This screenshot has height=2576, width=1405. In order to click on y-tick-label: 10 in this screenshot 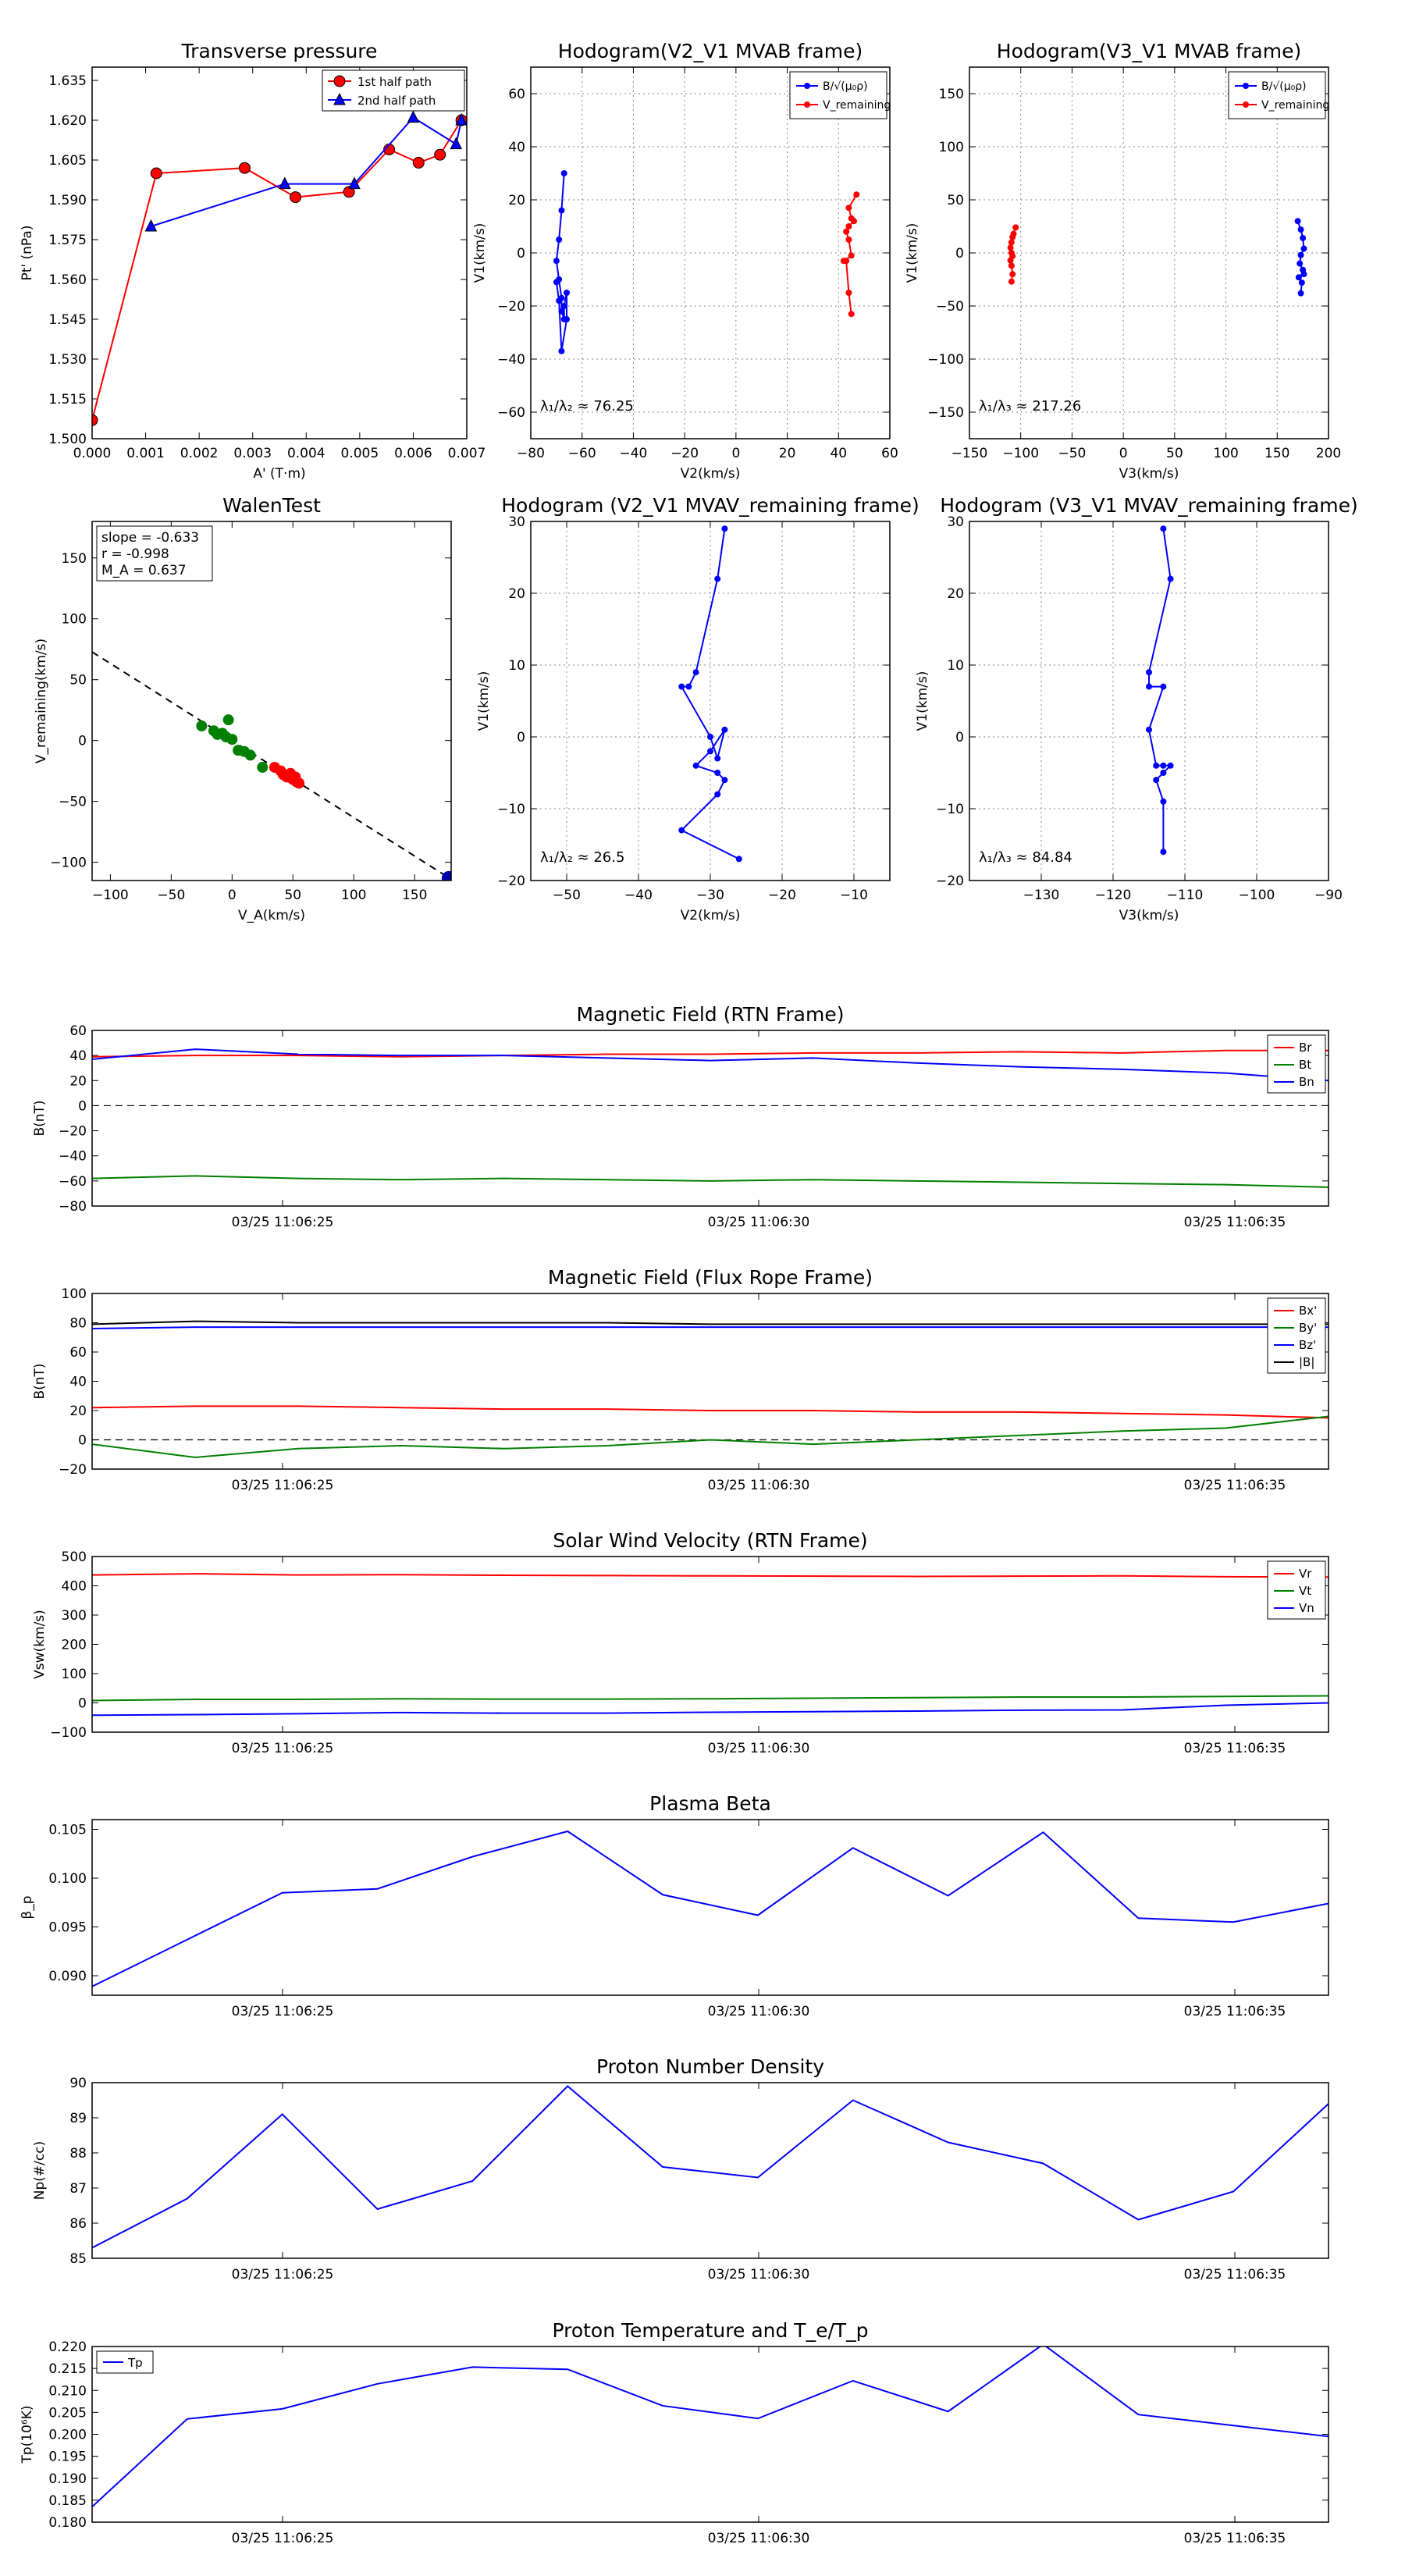, I will do `click(516, 666)`.